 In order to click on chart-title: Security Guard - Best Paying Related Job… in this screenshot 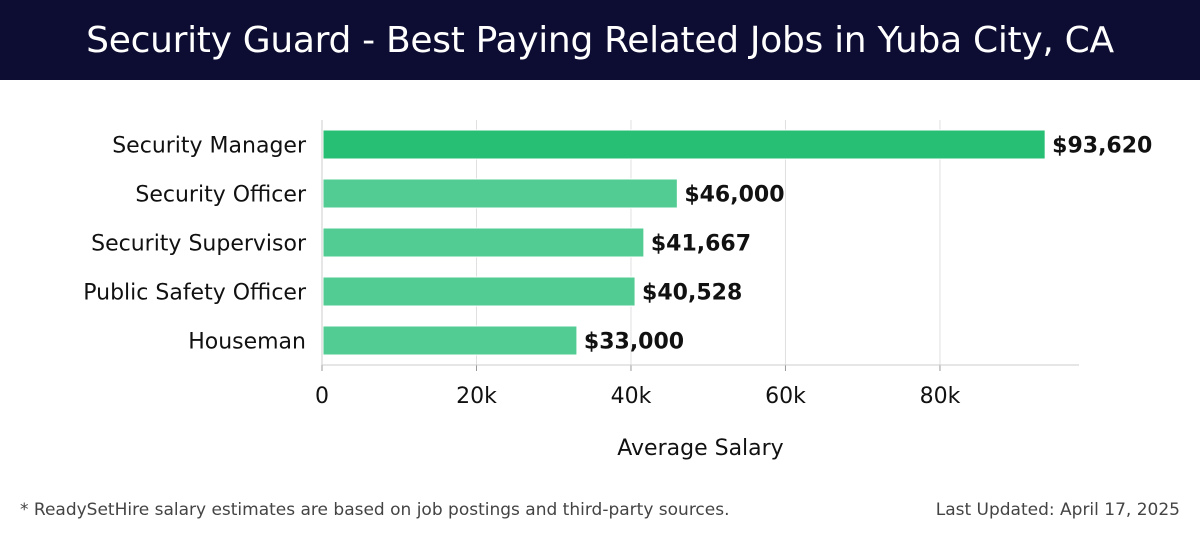, I will do `click(600, 40)`.